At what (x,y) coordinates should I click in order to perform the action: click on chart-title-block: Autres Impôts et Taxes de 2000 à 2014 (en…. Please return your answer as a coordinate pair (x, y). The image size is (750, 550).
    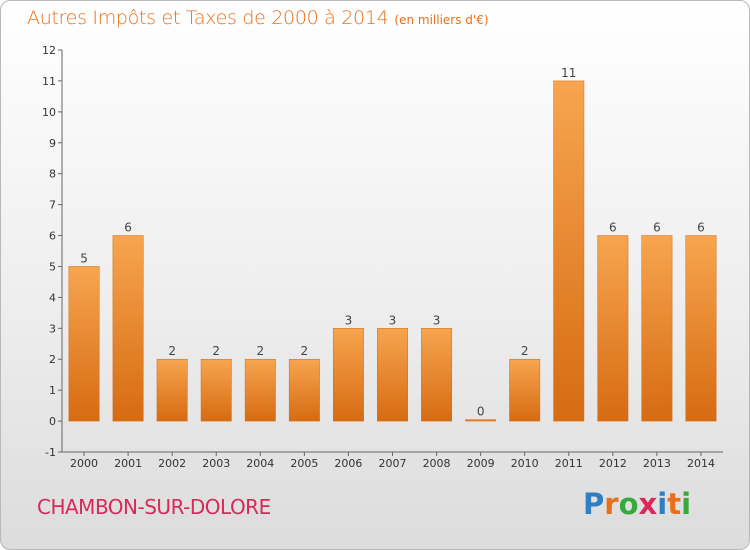
    Looking at the image, I should click on (258, 18).